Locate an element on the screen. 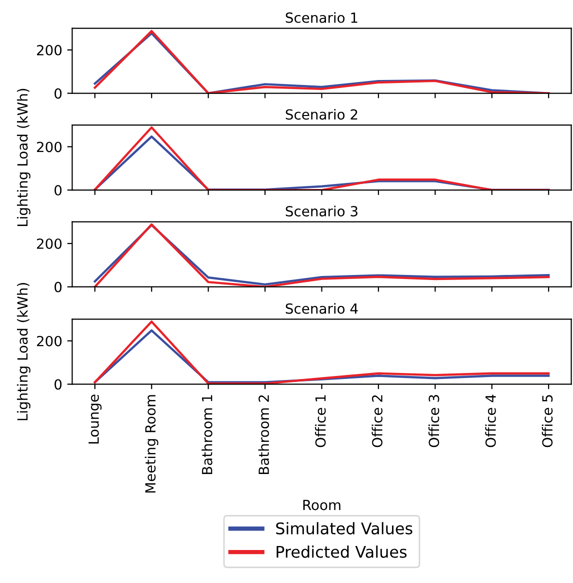 The height and width of the screenshot is (583, 573). legend-label: Simulated Values is located at coordinates (344, 528).